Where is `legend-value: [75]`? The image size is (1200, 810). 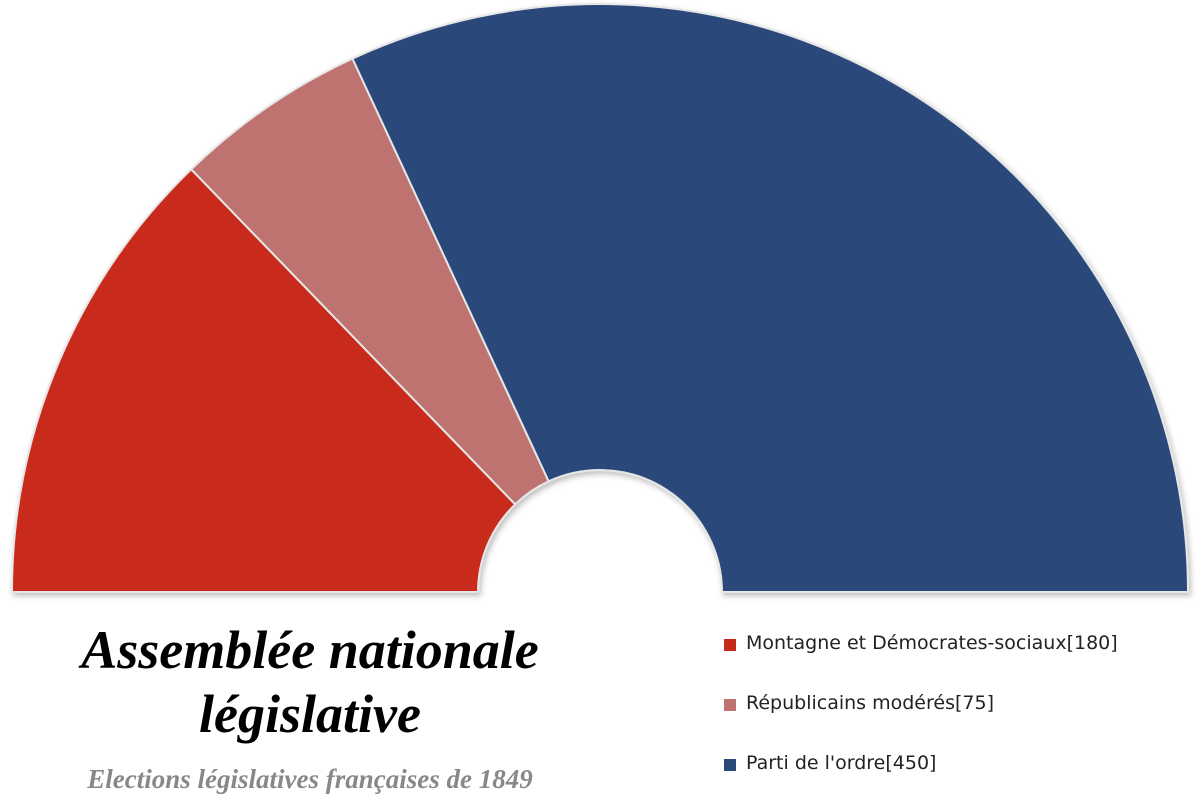
legend-value: [75] is located at coordinates (974, 703).